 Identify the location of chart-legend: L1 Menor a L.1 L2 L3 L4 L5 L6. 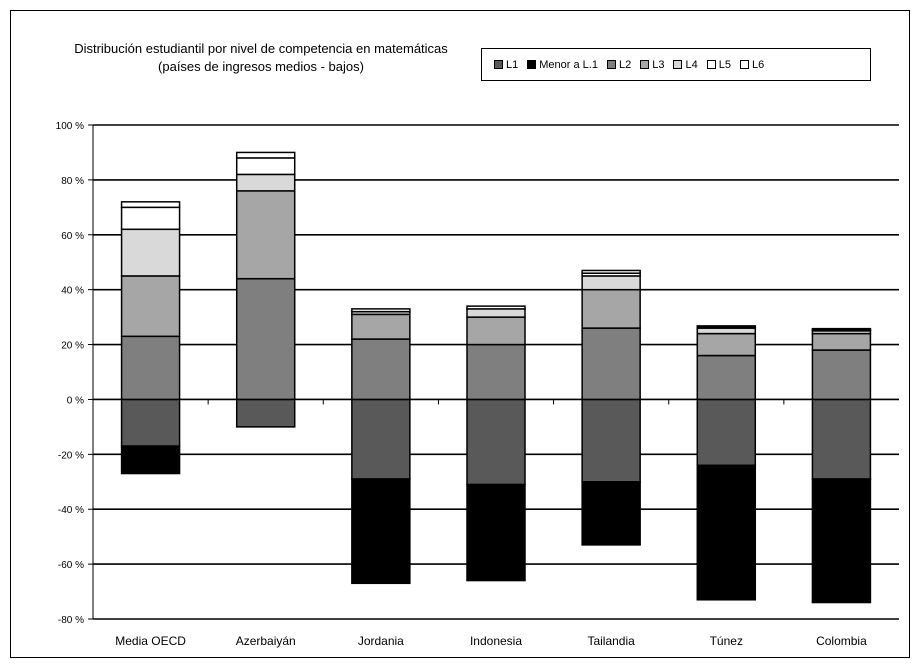
(676, 64).